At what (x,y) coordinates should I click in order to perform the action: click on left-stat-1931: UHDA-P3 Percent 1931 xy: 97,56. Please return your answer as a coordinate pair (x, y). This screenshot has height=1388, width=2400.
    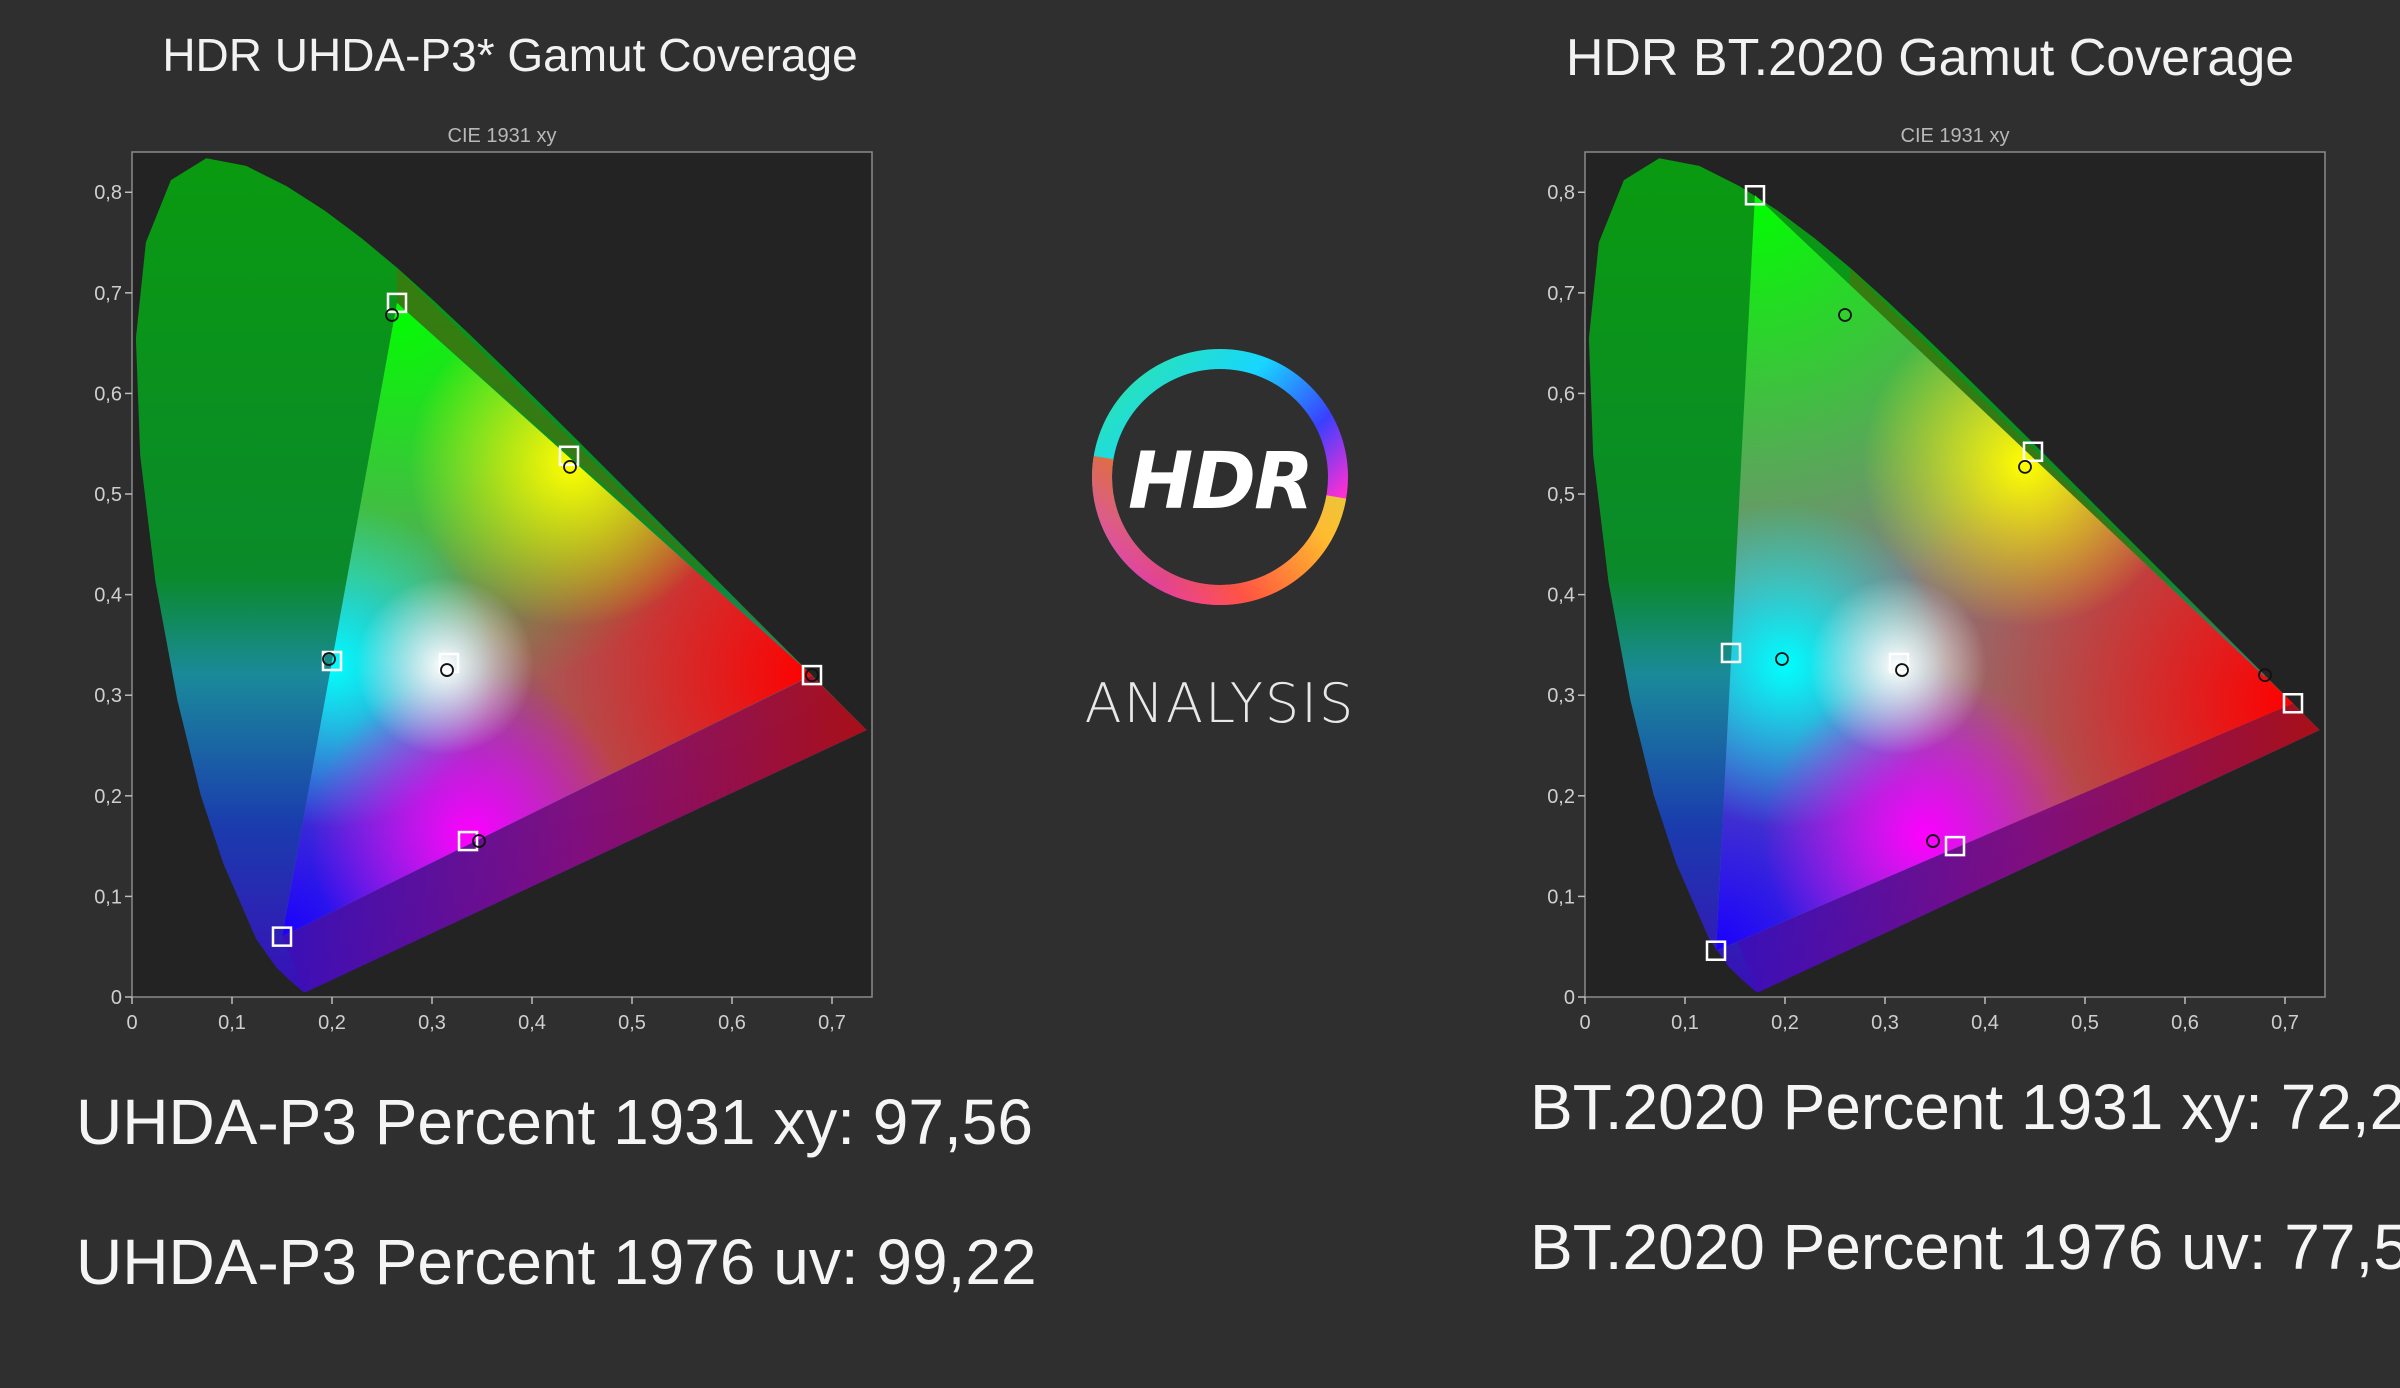
    Looking at the image, I should click on (554, 1122).